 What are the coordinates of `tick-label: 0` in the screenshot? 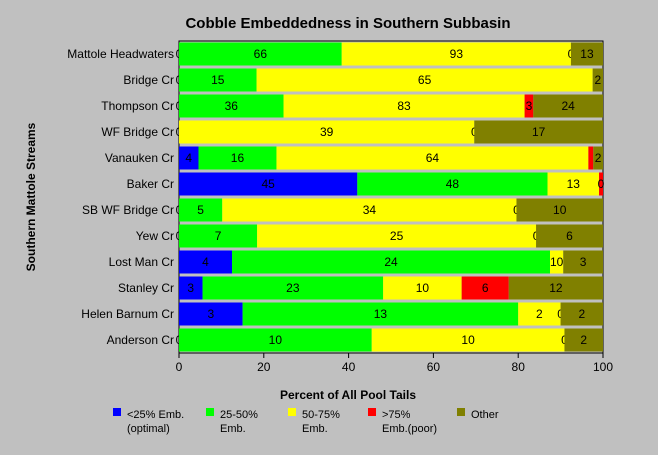 It's located at (179, 367).